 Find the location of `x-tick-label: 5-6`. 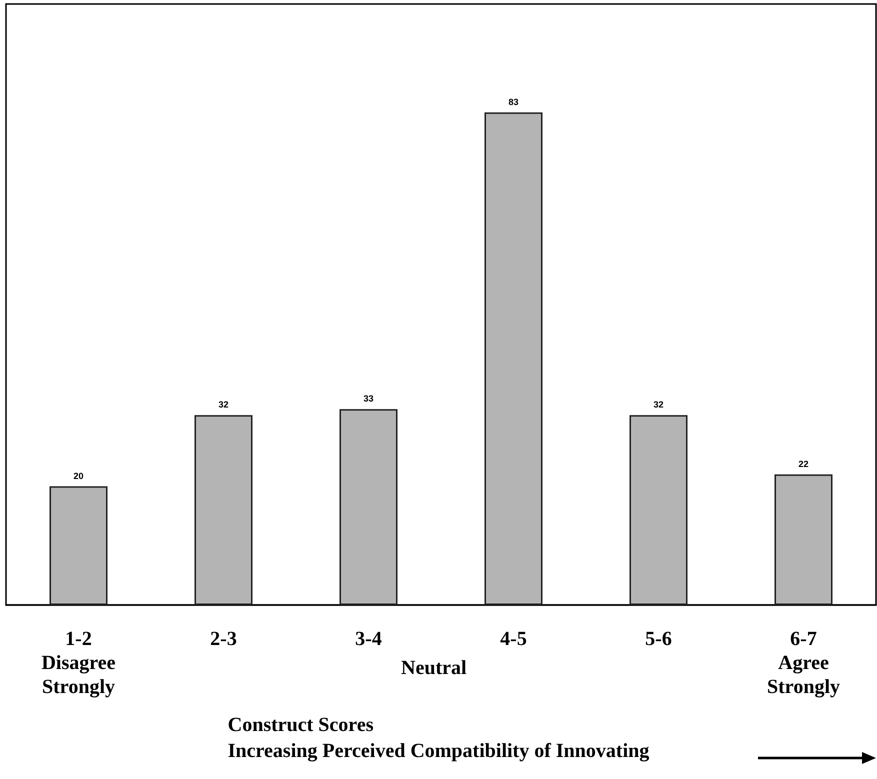

x-tick-label: 5-6 is located at coordinates (658, 639).